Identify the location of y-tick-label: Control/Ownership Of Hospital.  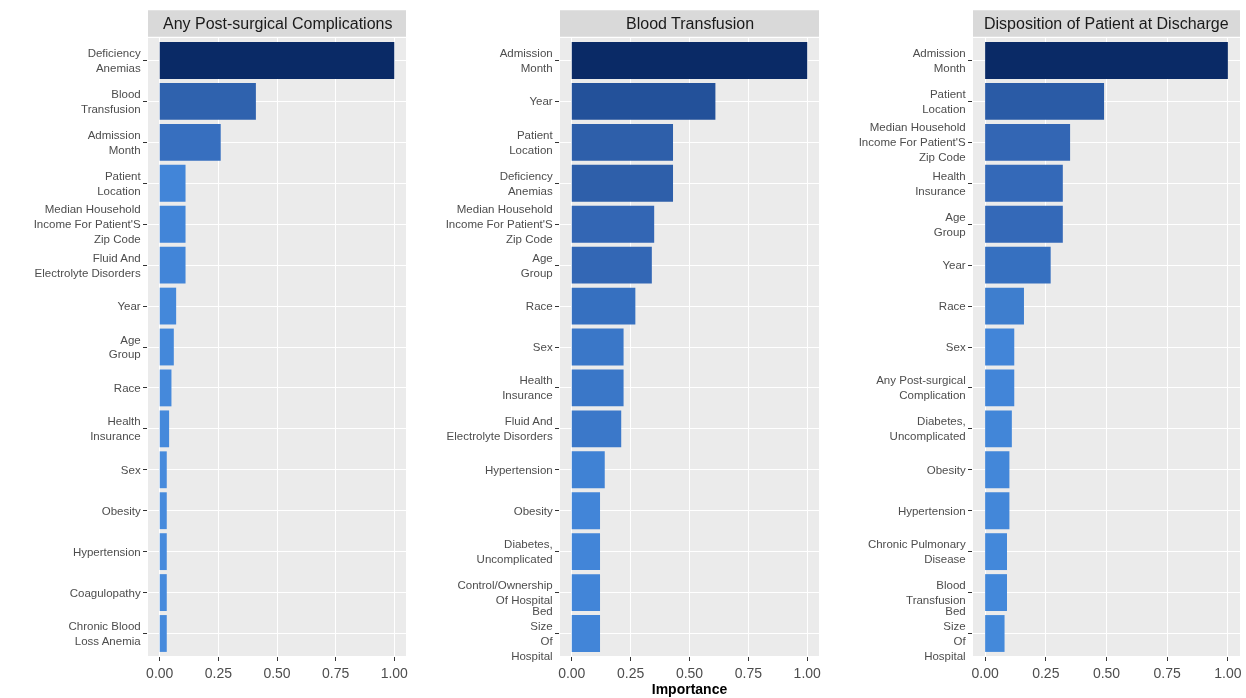
(505, 593).